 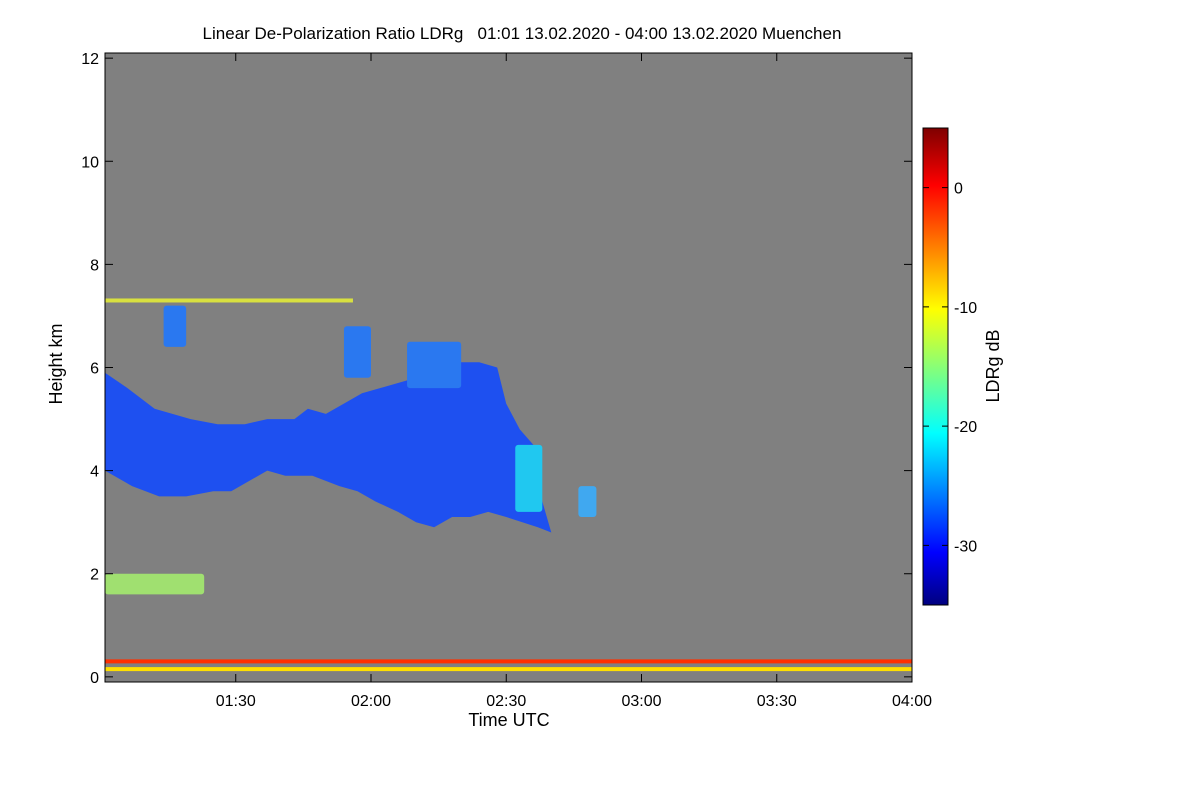 What do you see at coordinates (508, 669) in the screenshot?
I see `near-ground-layer` at bounding box center [508, 669].